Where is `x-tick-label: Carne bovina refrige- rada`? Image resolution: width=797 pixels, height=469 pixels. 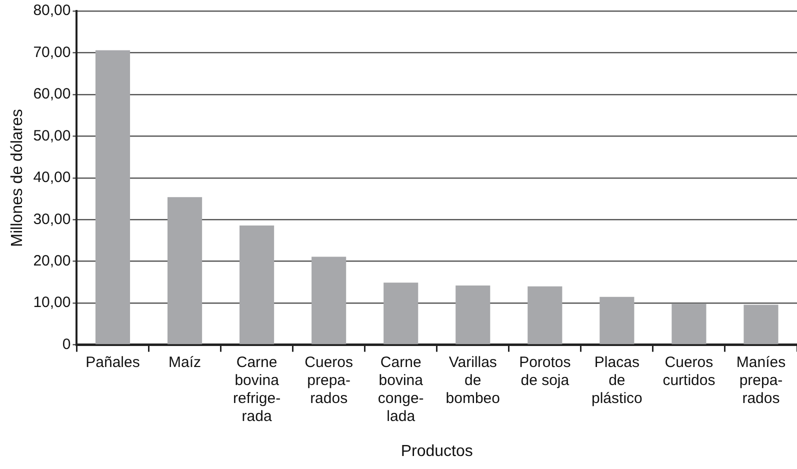
x-tick-label: Carne bovina refrige- rada is located at coordinates (257, 389).